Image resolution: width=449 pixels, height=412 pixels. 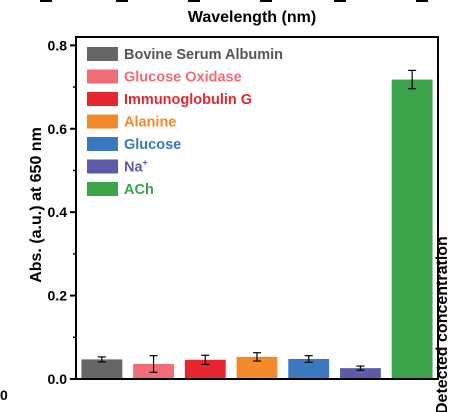 What do you see at coordinates (4, 395) in the screenshot?
I see `left-edge-fragment: 0` at bounding box center [4, 395].